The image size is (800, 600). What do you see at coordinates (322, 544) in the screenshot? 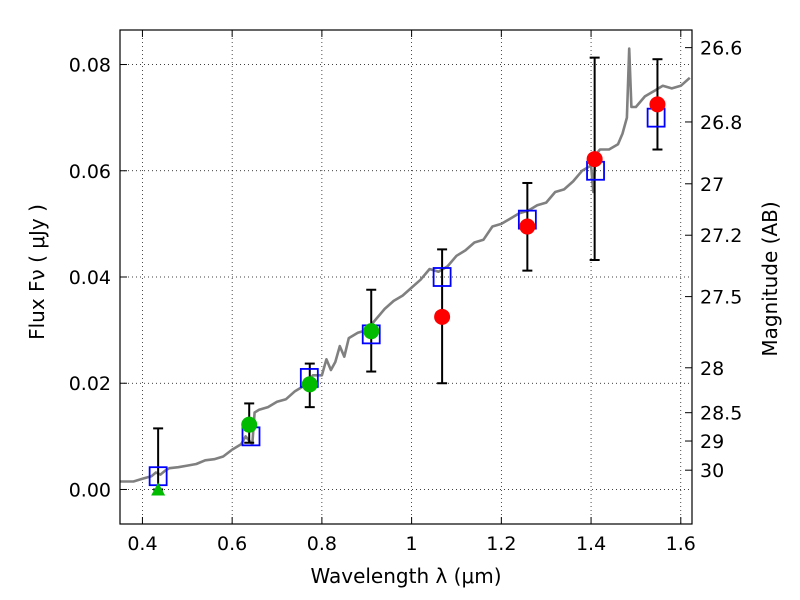
I see `x-tick-label: 0.8` at bounding box center [322, 544].